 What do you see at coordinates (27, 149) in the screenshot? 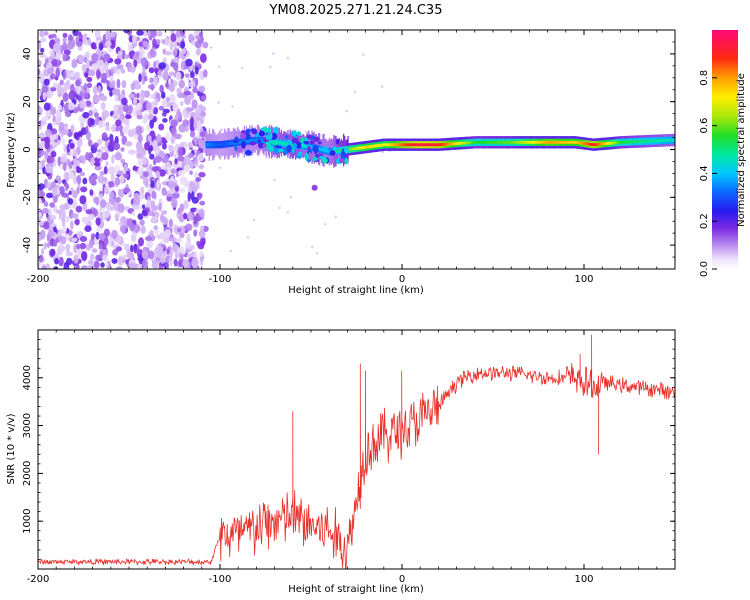
I see `spectrogram-y-tick-label: 0` at bounding box center [27, 149].